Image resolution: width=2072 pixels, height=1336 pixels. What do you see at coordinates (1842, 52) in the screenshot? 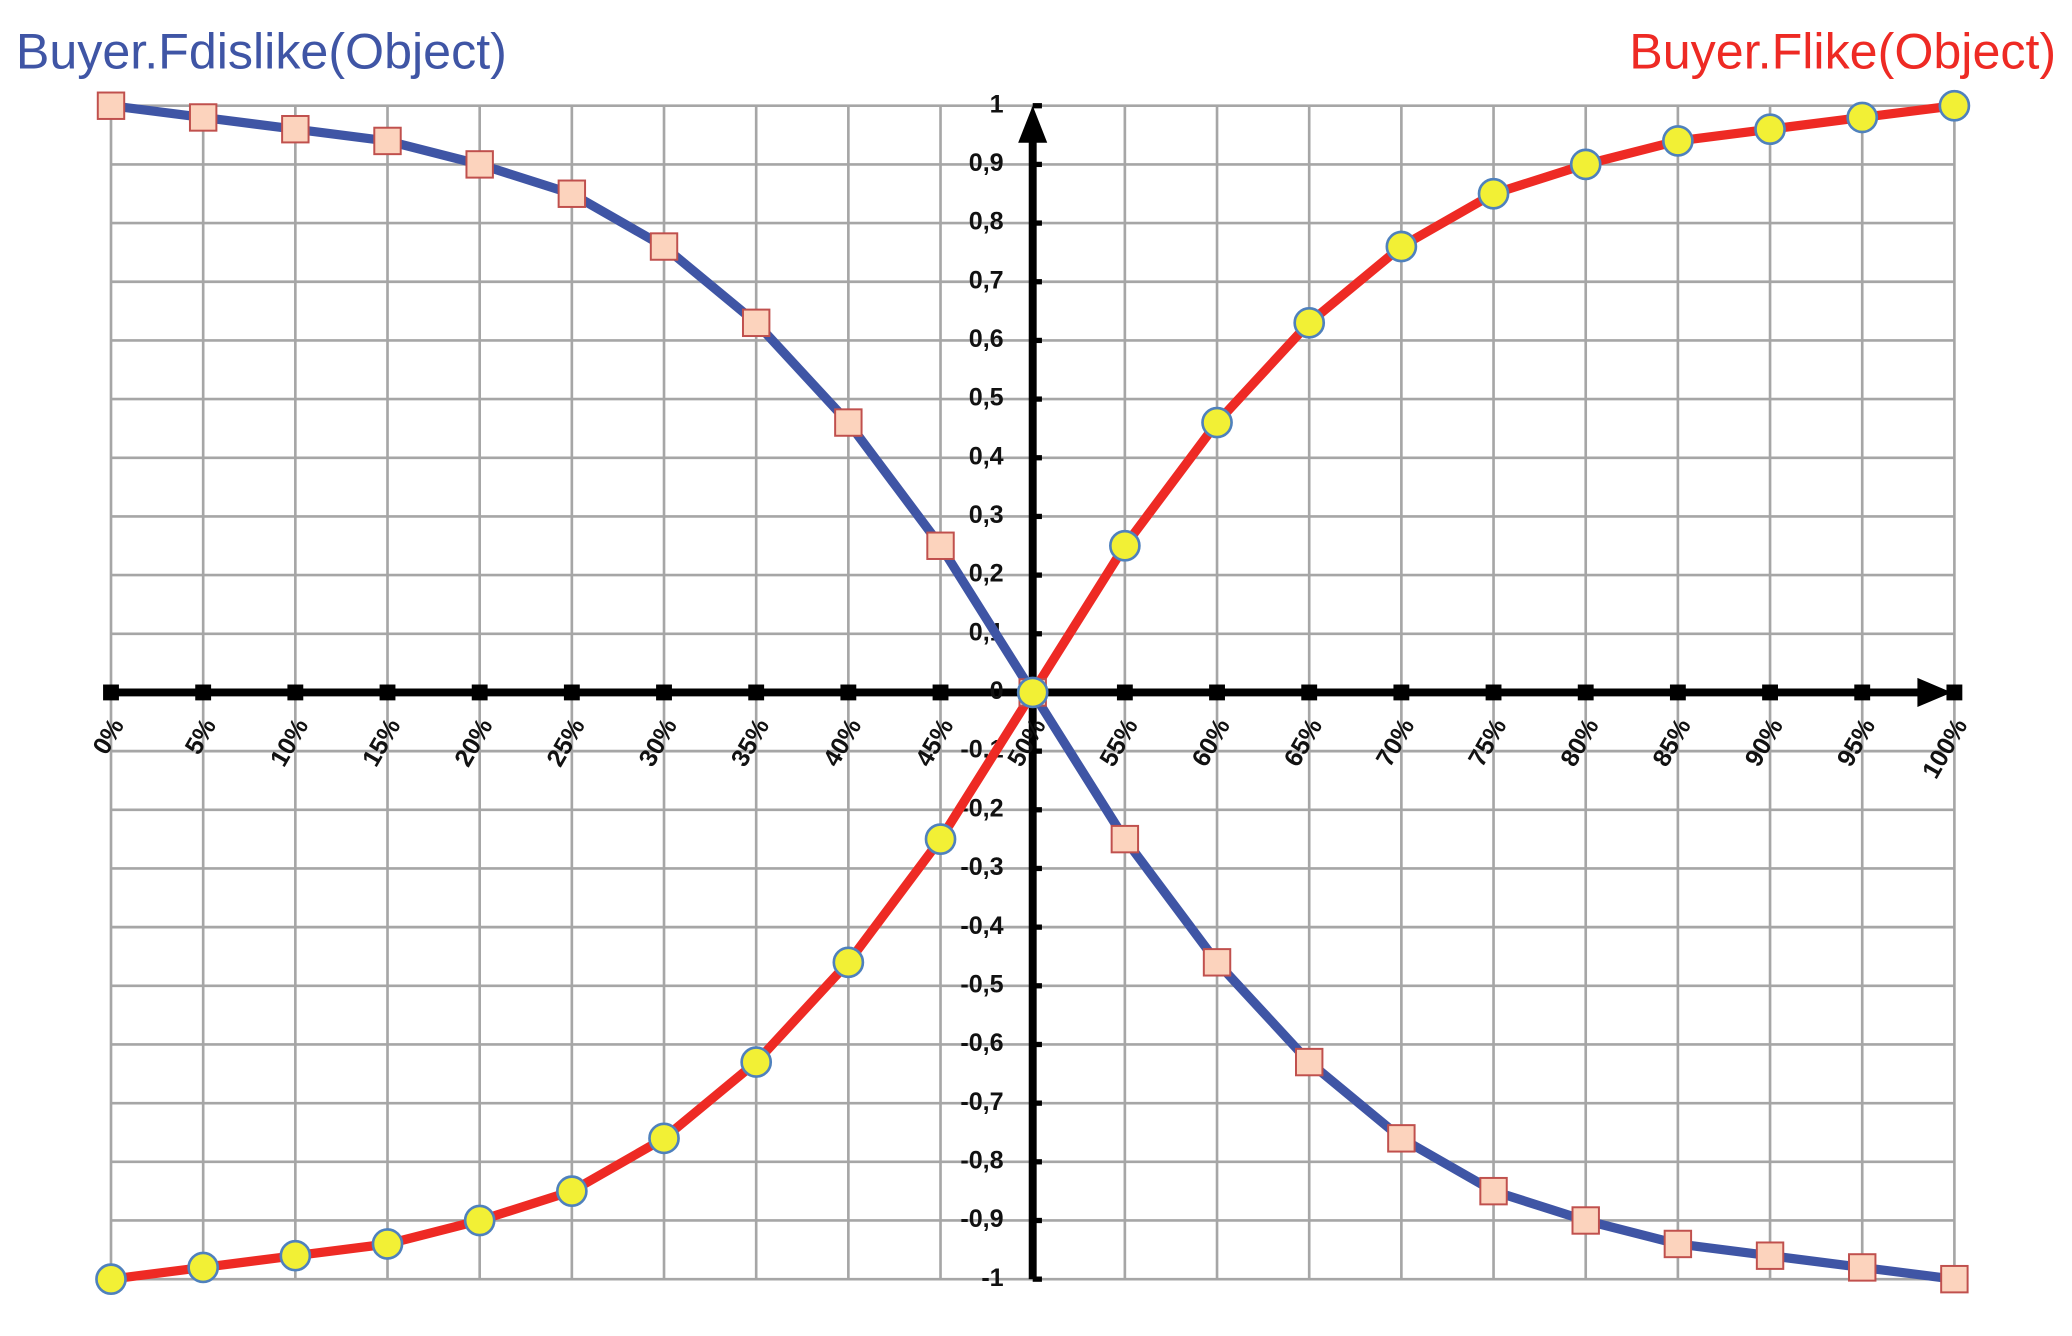
I see `series-title: Buyer.Flike(Object)` at bounding box center [1842, 52].